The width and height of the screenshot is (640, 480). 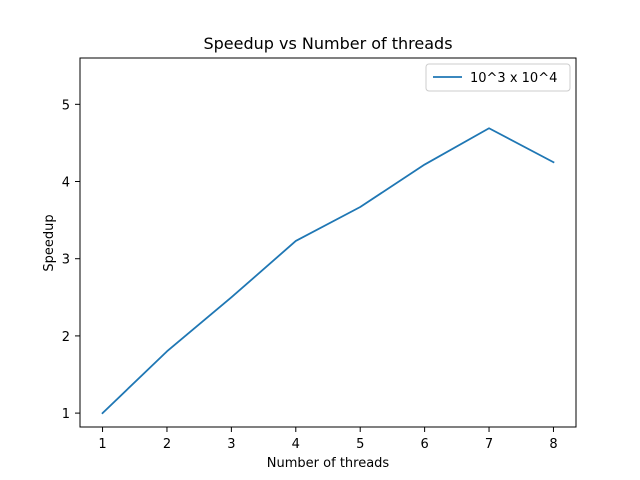 I want to click on y-axis-label: Speedup, so click(x=49, y=242).